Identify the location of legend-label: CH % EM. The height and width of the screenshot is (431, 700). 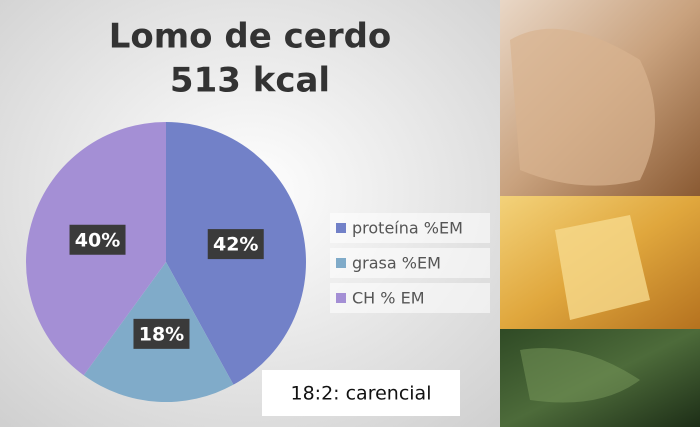
(388, 298).